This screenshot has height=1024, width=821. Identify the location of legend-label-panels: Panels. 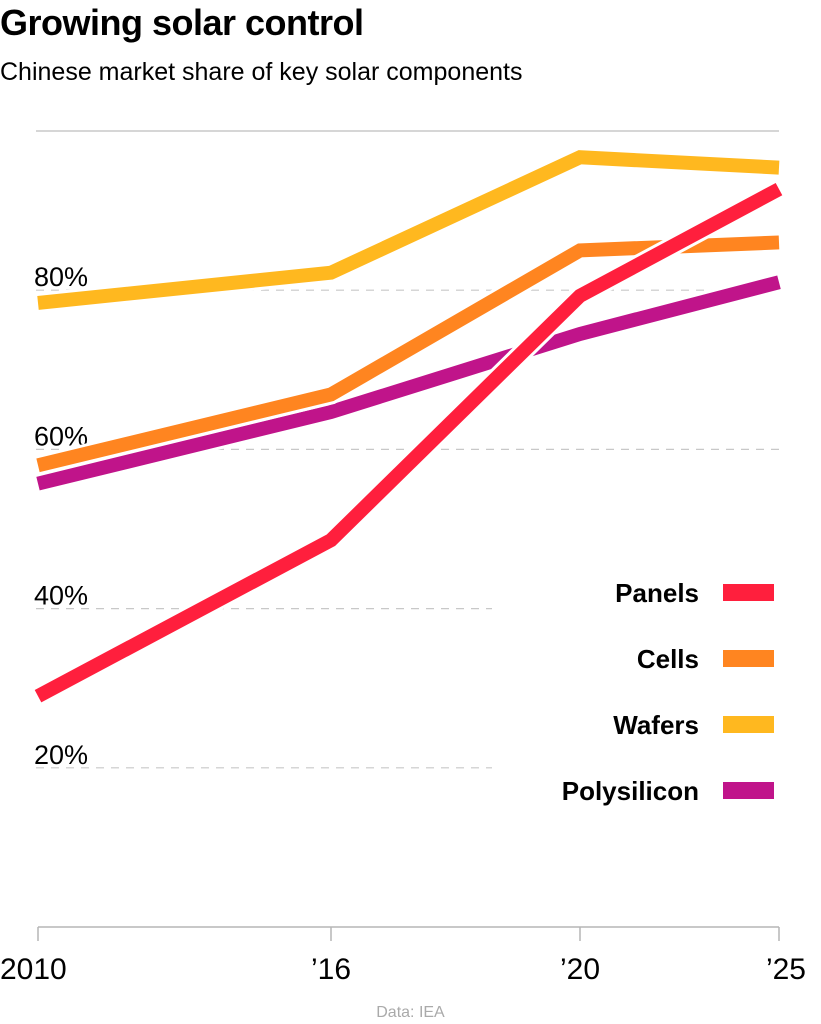
(657, 593).